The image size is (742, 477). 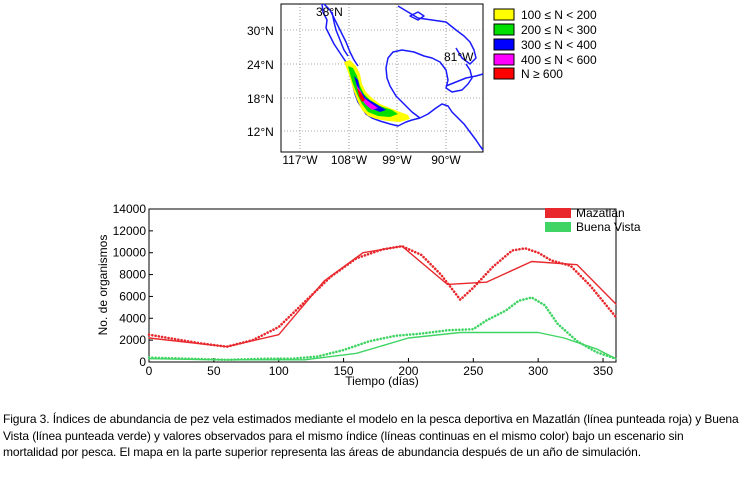 I want to click on map-legend-label: 400 ≤ N < 600, so click(x=559, y=60).